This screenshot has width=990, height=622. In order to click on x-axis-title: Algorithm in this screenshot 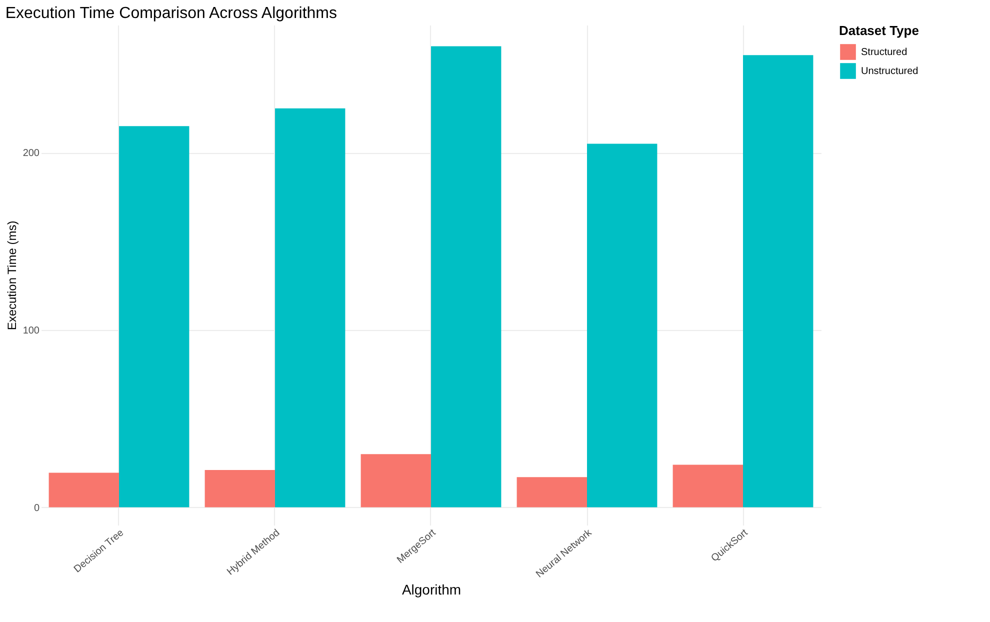, I will do `click(432, 589)`.